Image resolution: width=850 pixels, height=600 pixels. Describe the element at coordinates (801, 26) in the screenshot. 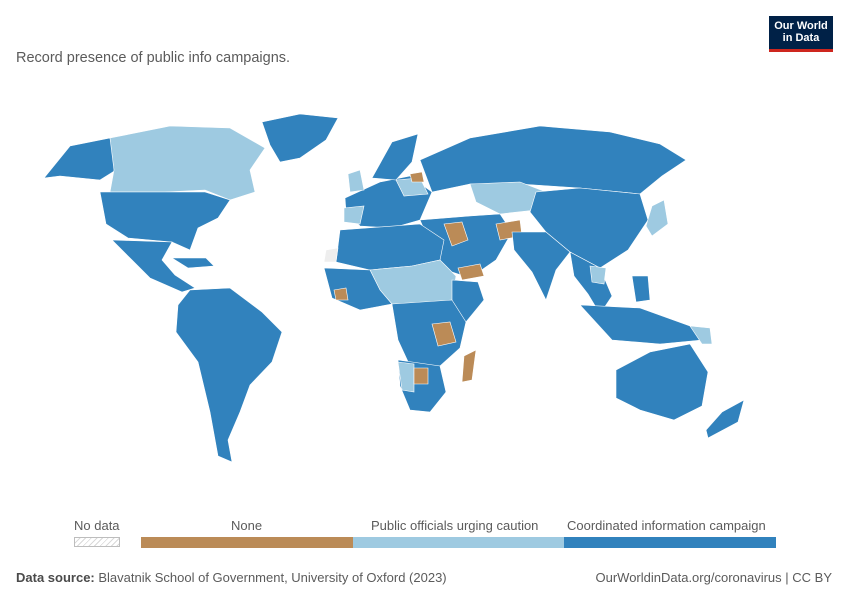

I see `logo-line-1: Our World` at that location.